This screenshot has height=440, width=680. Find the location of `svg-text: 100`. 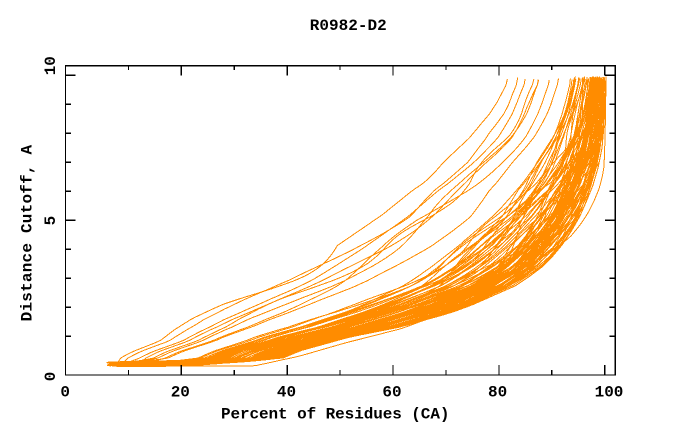

svg-text: 100 is located at coordinates (609, 392).